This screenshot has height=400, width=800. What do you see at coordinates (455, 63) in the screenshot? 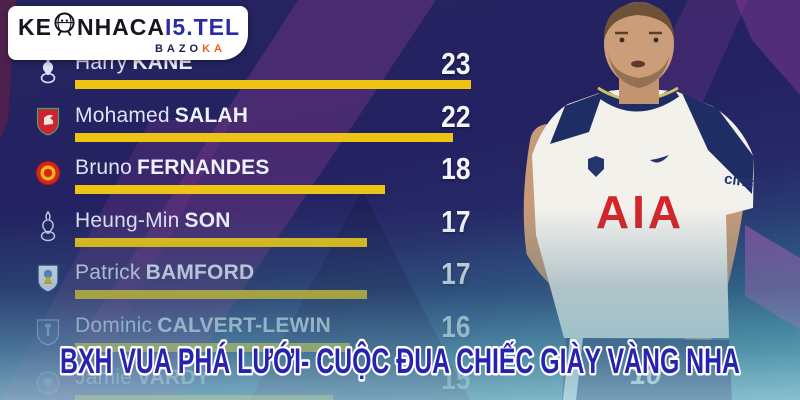
I see `goals-count: 23` at bounding box center [455, 63].